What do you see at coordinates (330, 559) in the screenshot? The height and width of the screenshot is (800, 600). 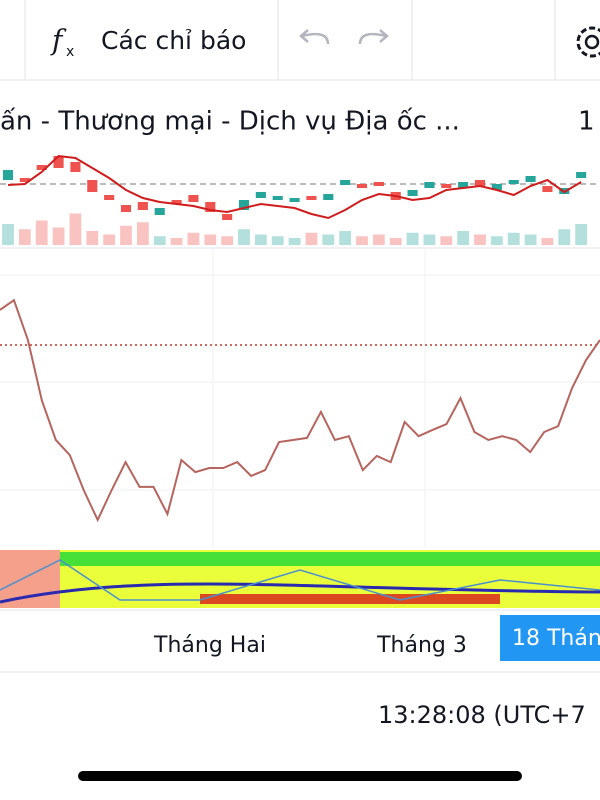 I see `band-green` at bounding box center [330, 559].